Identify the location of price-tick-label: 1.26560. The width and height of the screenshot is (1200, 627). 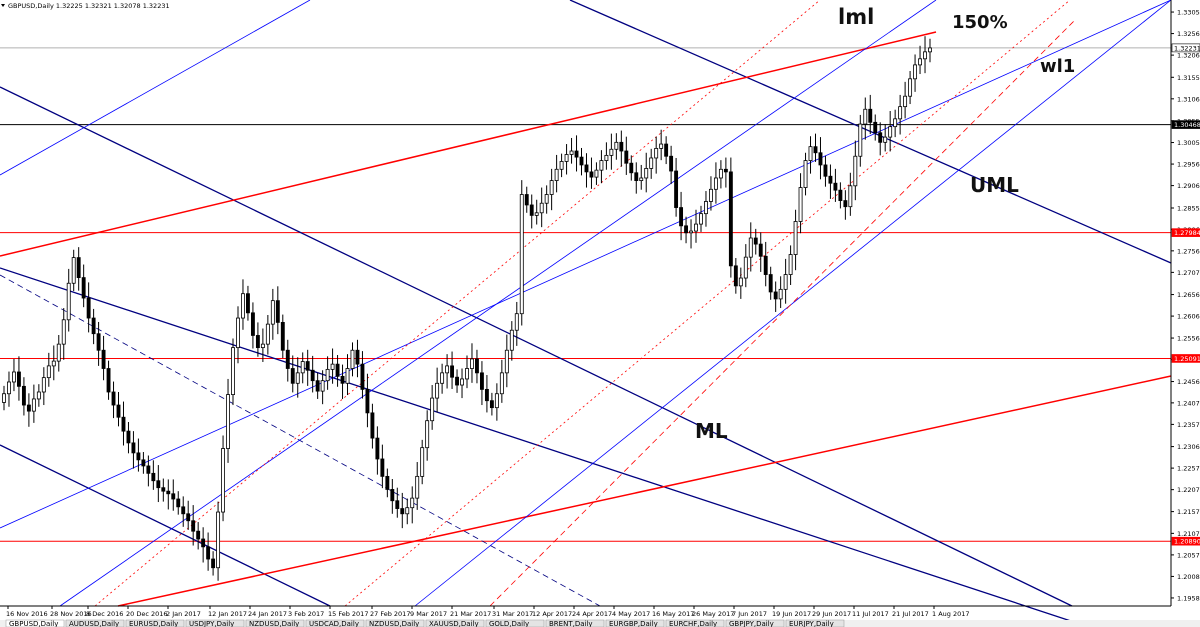
(1188, 295).